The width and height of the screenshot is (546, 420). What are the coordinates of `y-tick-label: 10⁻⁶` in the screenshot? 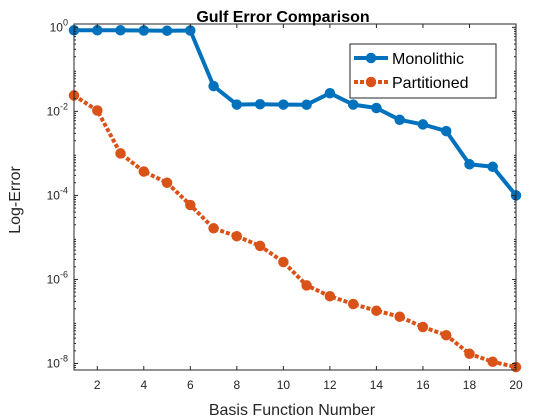 It's located at (57, 277).